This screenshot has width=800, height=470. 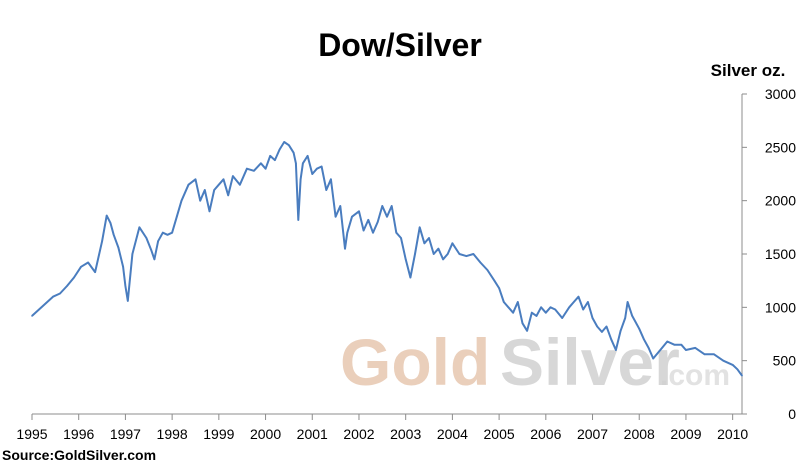 I want to click on x-tick-label: 2005, so click(x=499, y=434).